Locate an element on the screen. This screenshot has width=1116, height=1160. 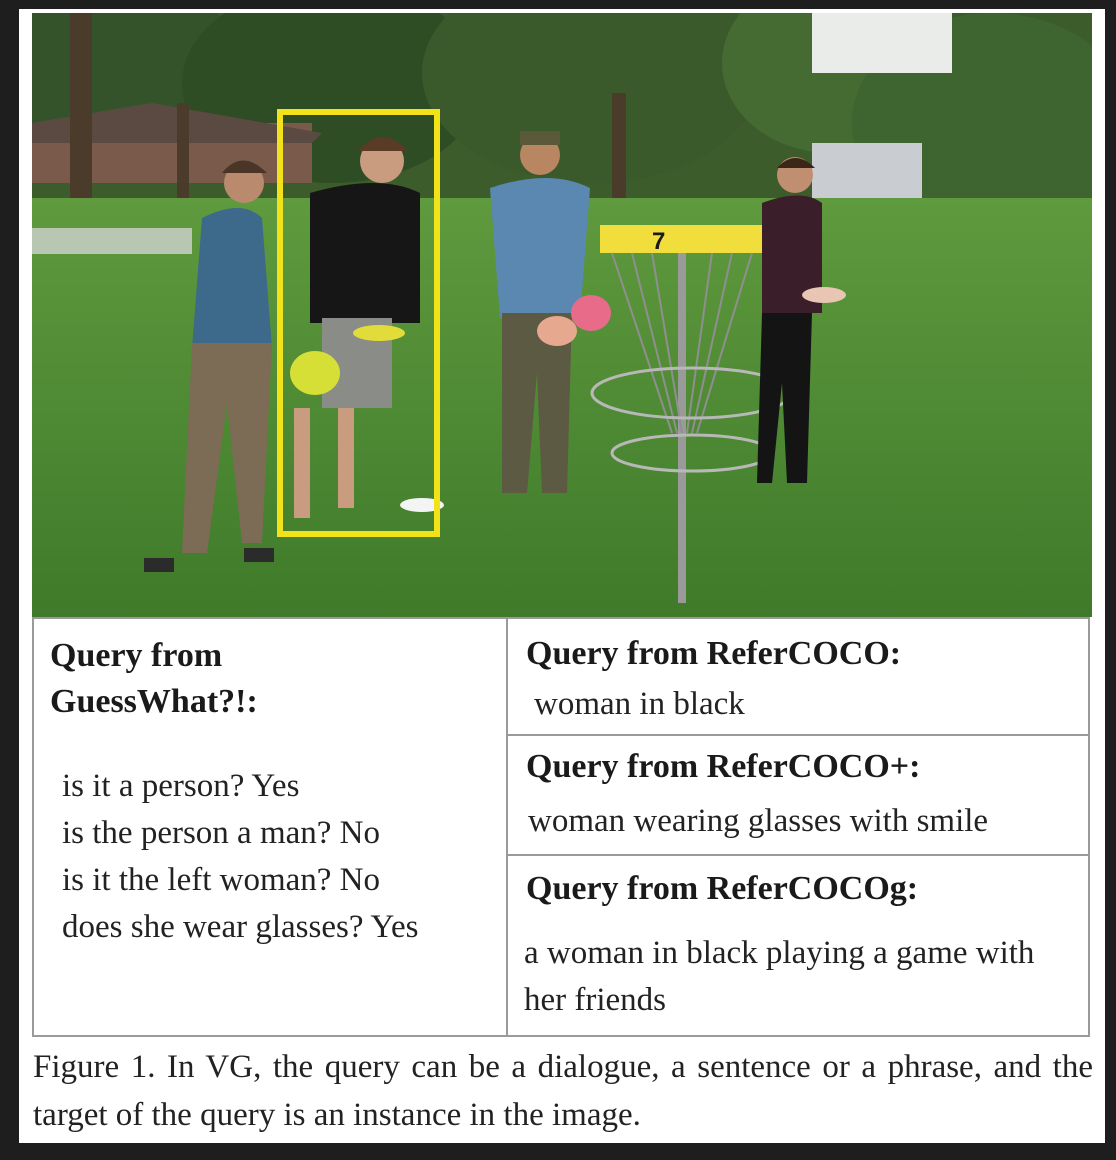
refcoco-cell: Query from ReferCOCO: woman in black is located at coordinates (798, 677).